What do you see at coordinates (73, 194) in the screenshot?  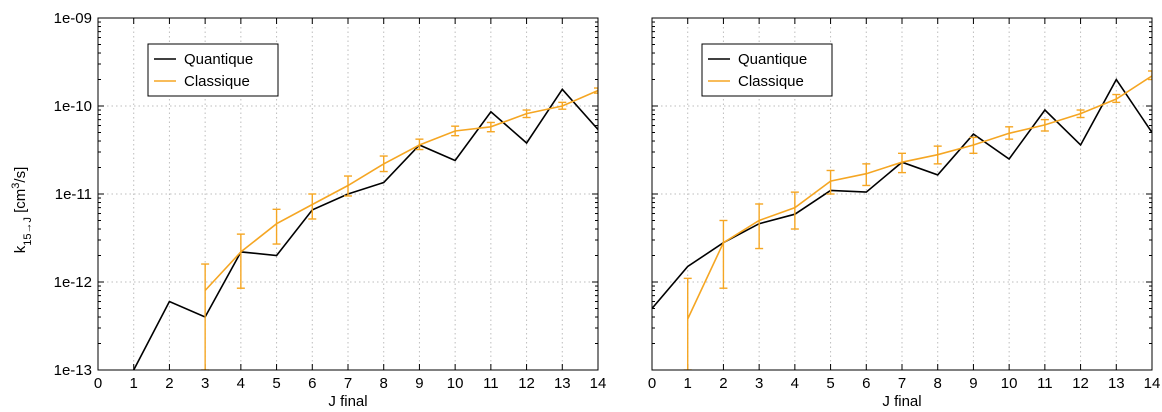 I see `y-tick-label: 1e-11` at bounding box center [73, 194].